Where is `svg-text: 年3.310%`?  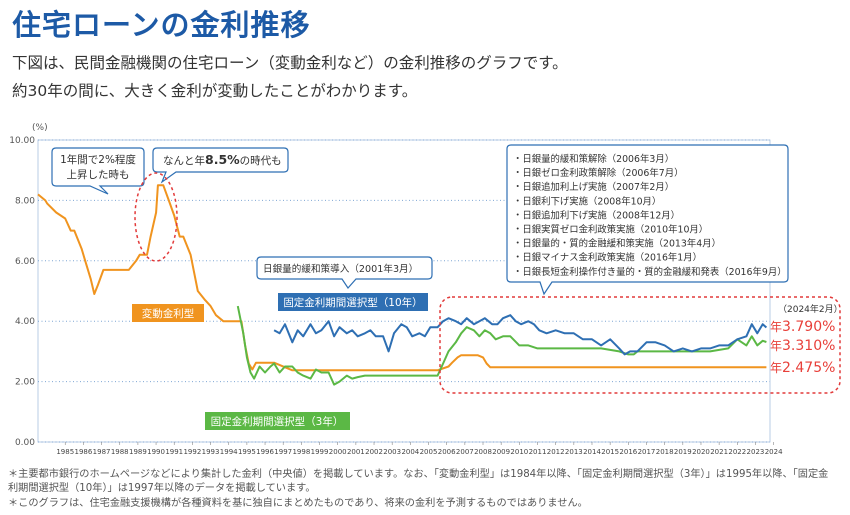 svg-text: 年3.310% is located at coordinates (802, 346).